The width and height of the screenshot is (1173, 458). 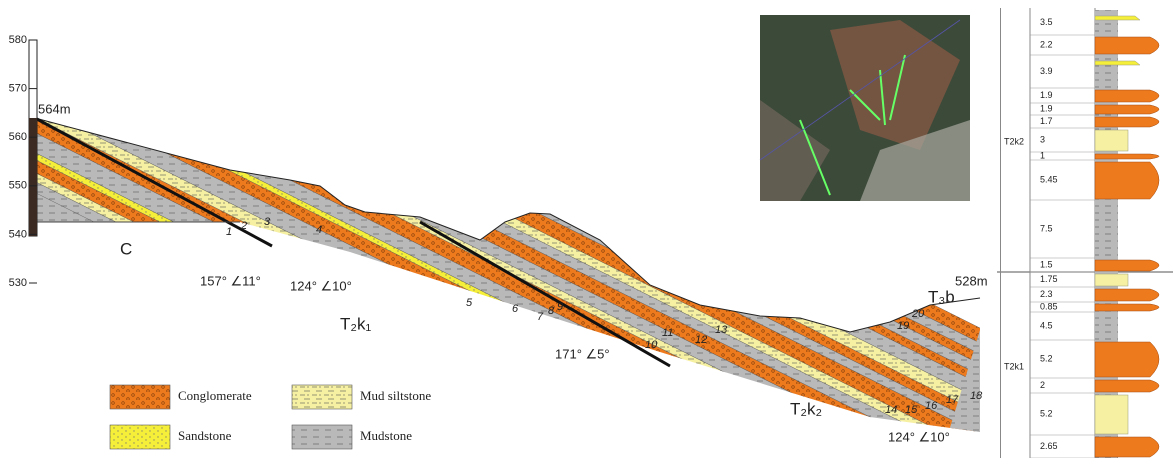 What do you see at coordinates (33, 177) in the screenshot?
I see `scale-bar-fill` at bounding box center [33, 177].